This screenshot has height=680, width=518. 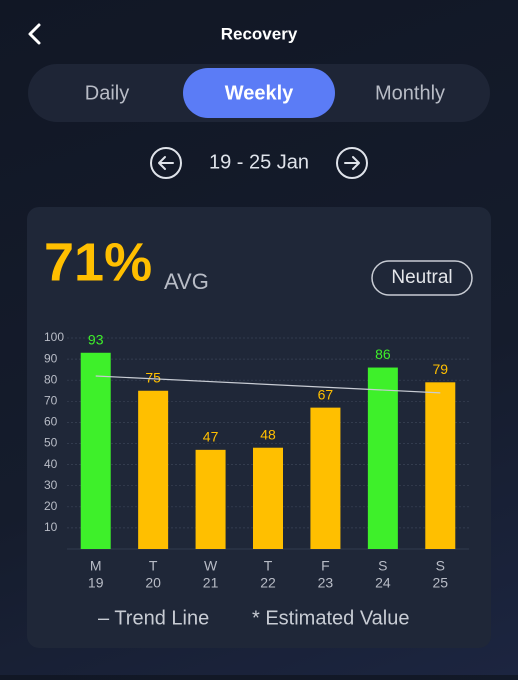 I want to click on value-label: 93, so click(x=96, y=339).